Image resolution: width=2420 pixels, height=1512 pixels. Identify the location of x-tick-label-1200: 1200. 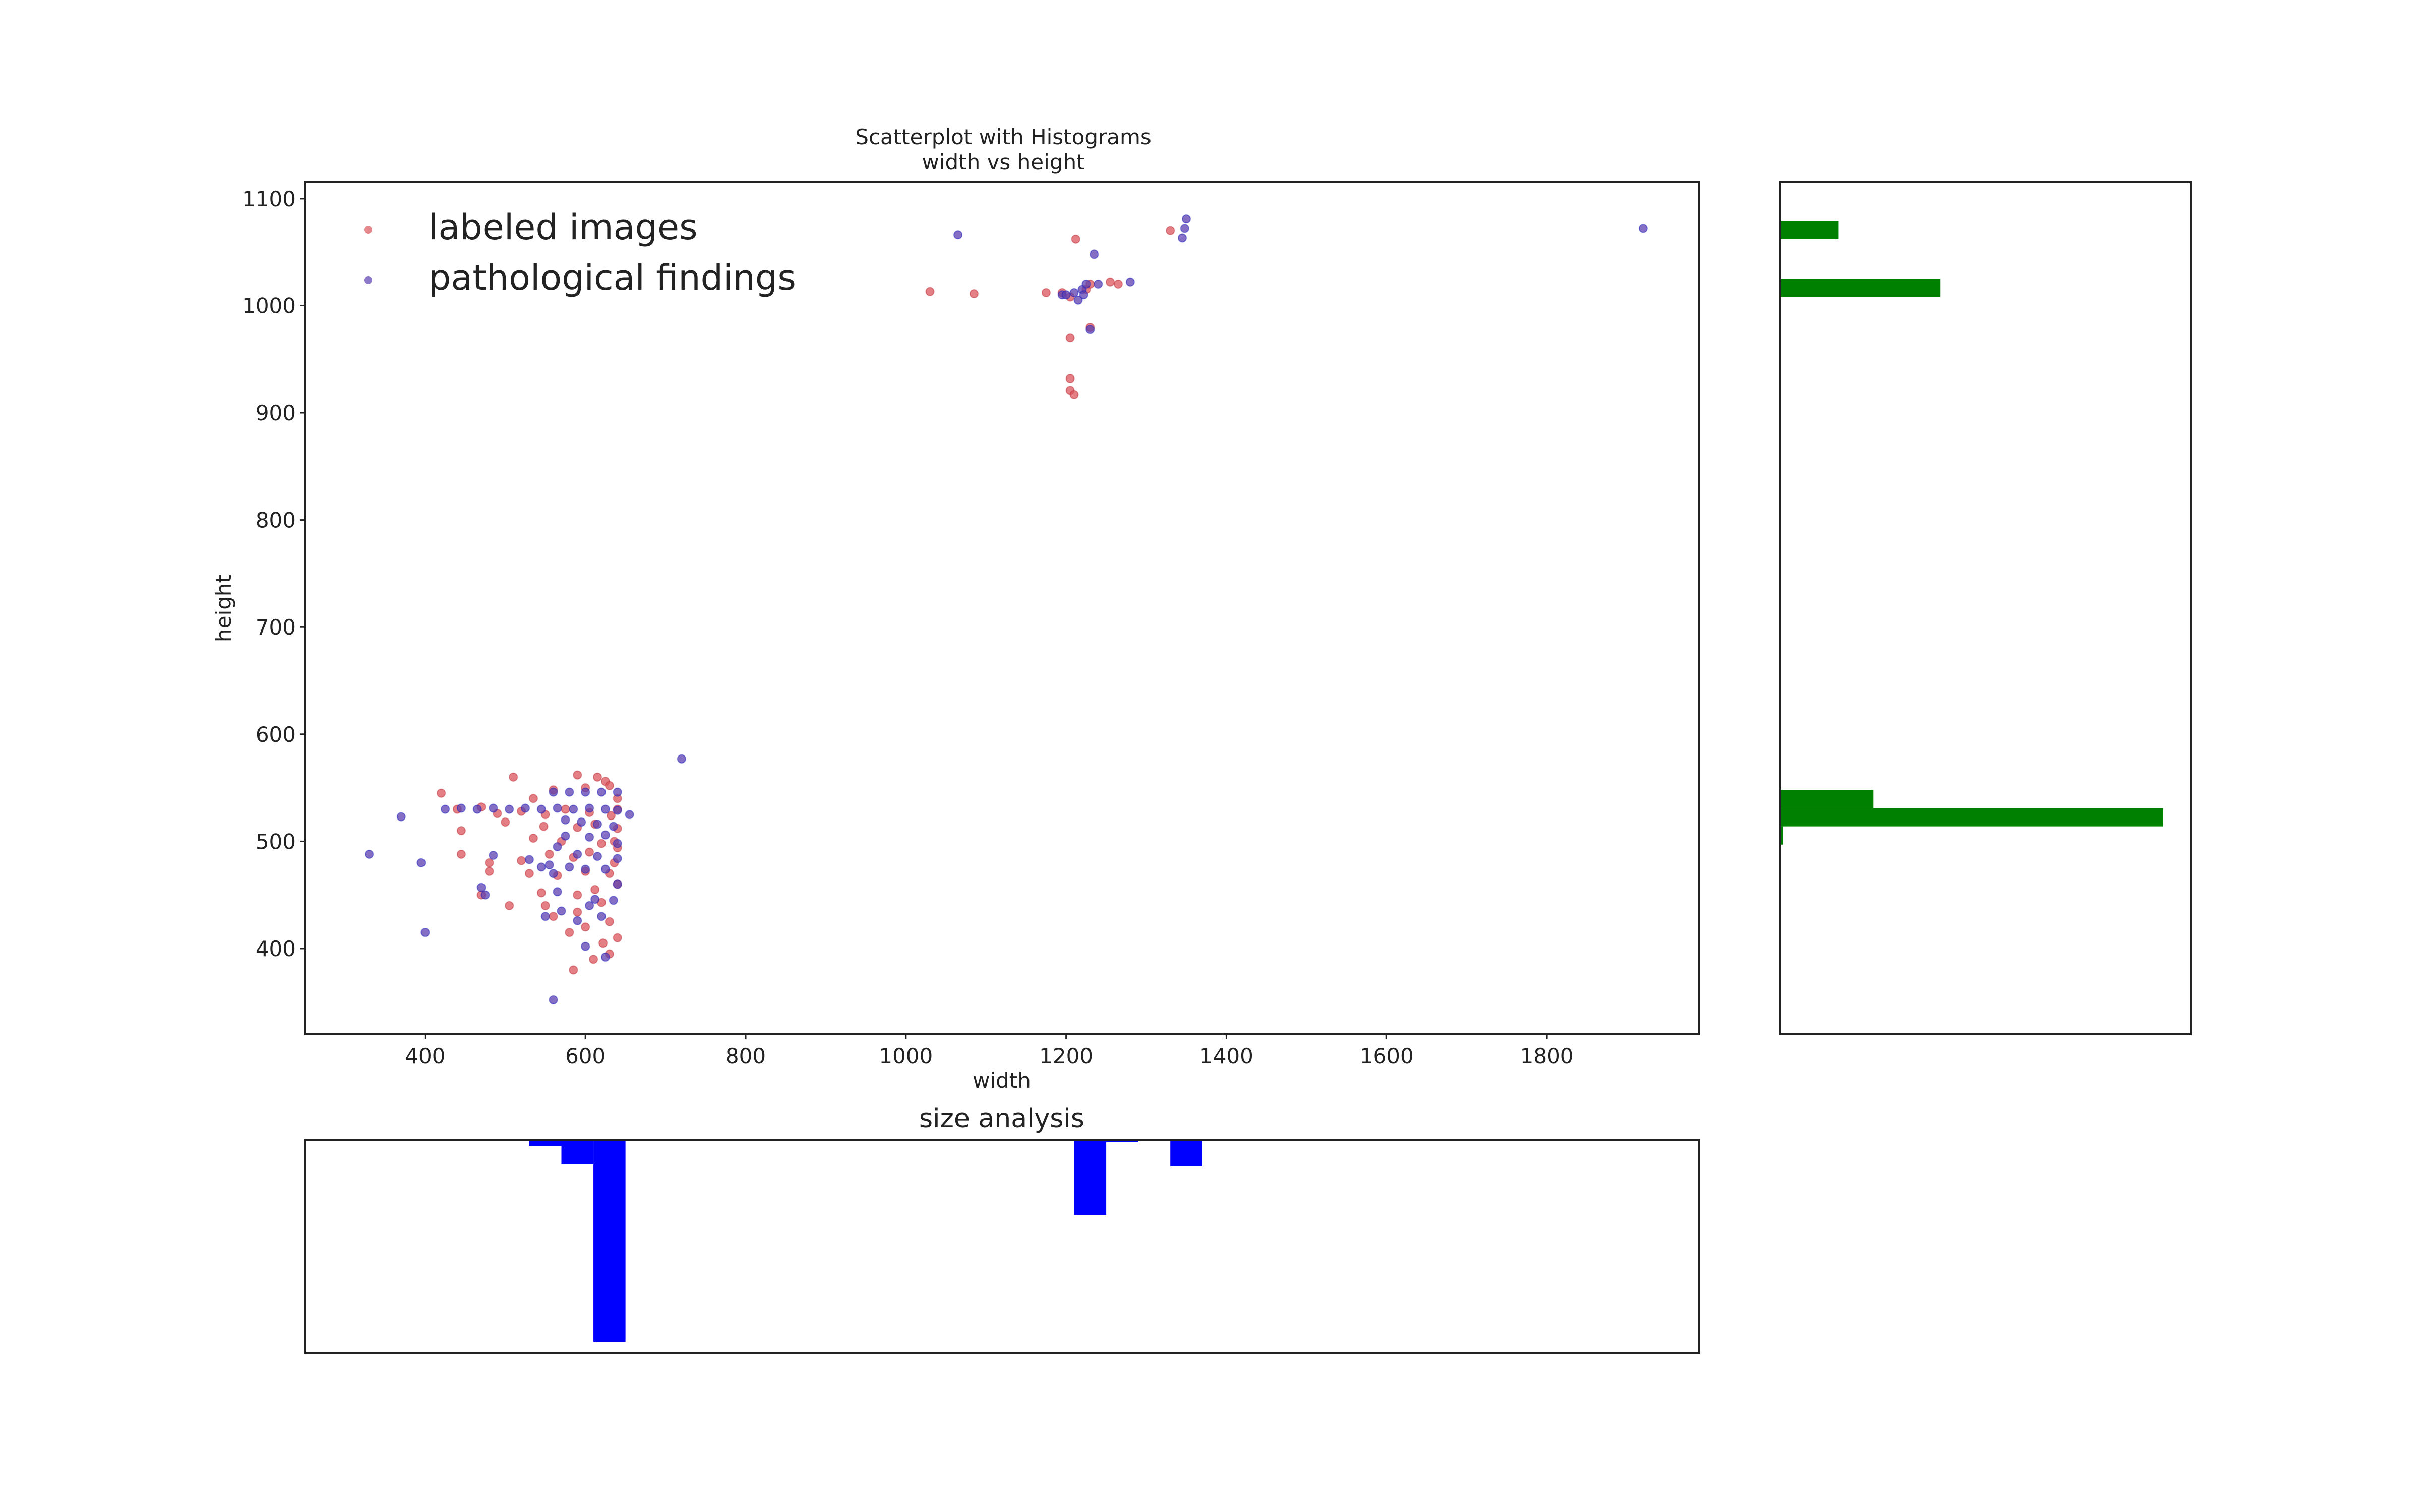
(1066, 1056).